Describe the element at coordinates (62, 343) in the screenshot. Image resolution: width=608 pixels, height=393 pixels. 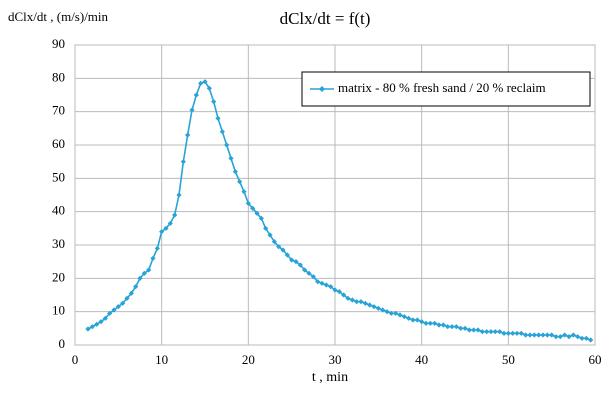
I see `y-tick-label: 0` at that location.